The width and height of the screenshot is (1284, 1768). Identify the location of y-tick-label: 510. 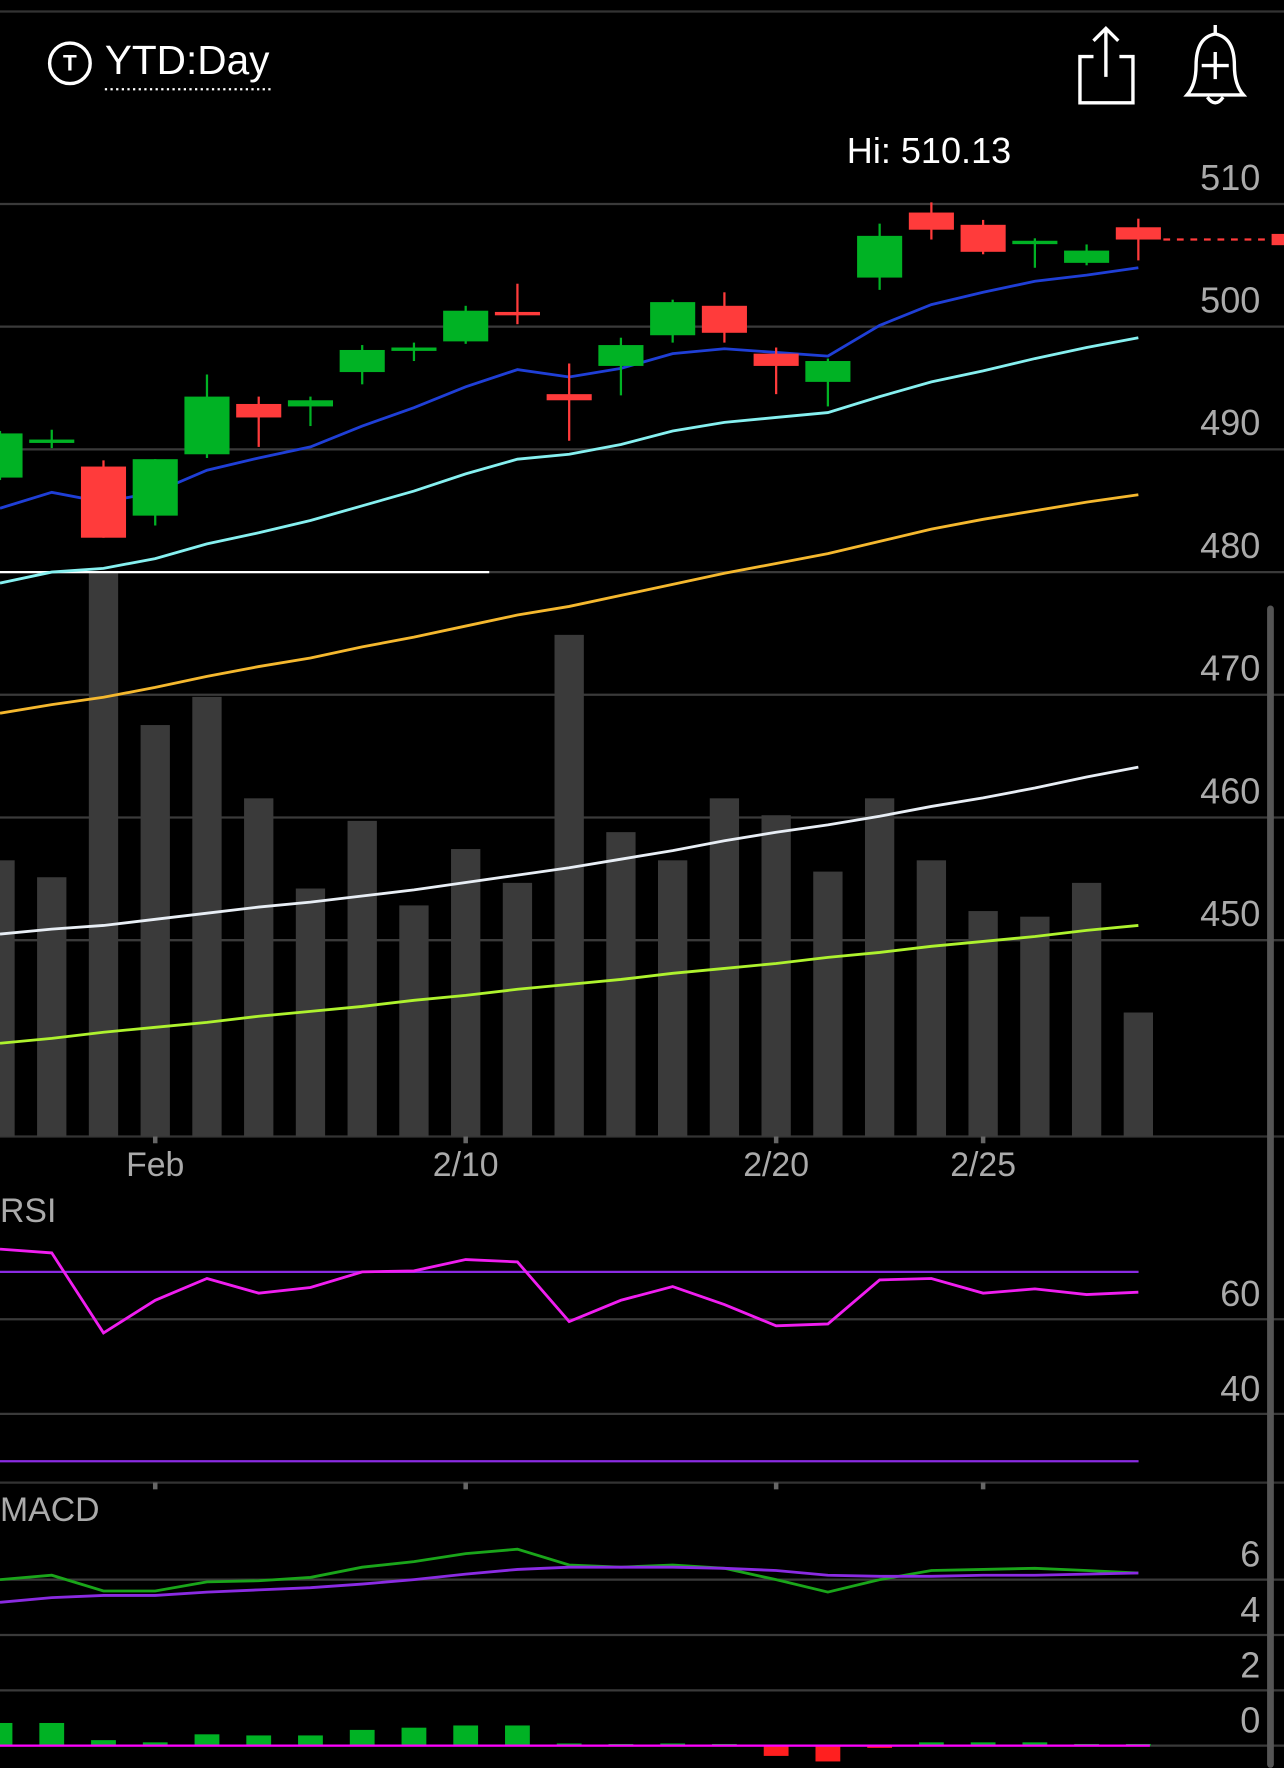
(1230, 177).